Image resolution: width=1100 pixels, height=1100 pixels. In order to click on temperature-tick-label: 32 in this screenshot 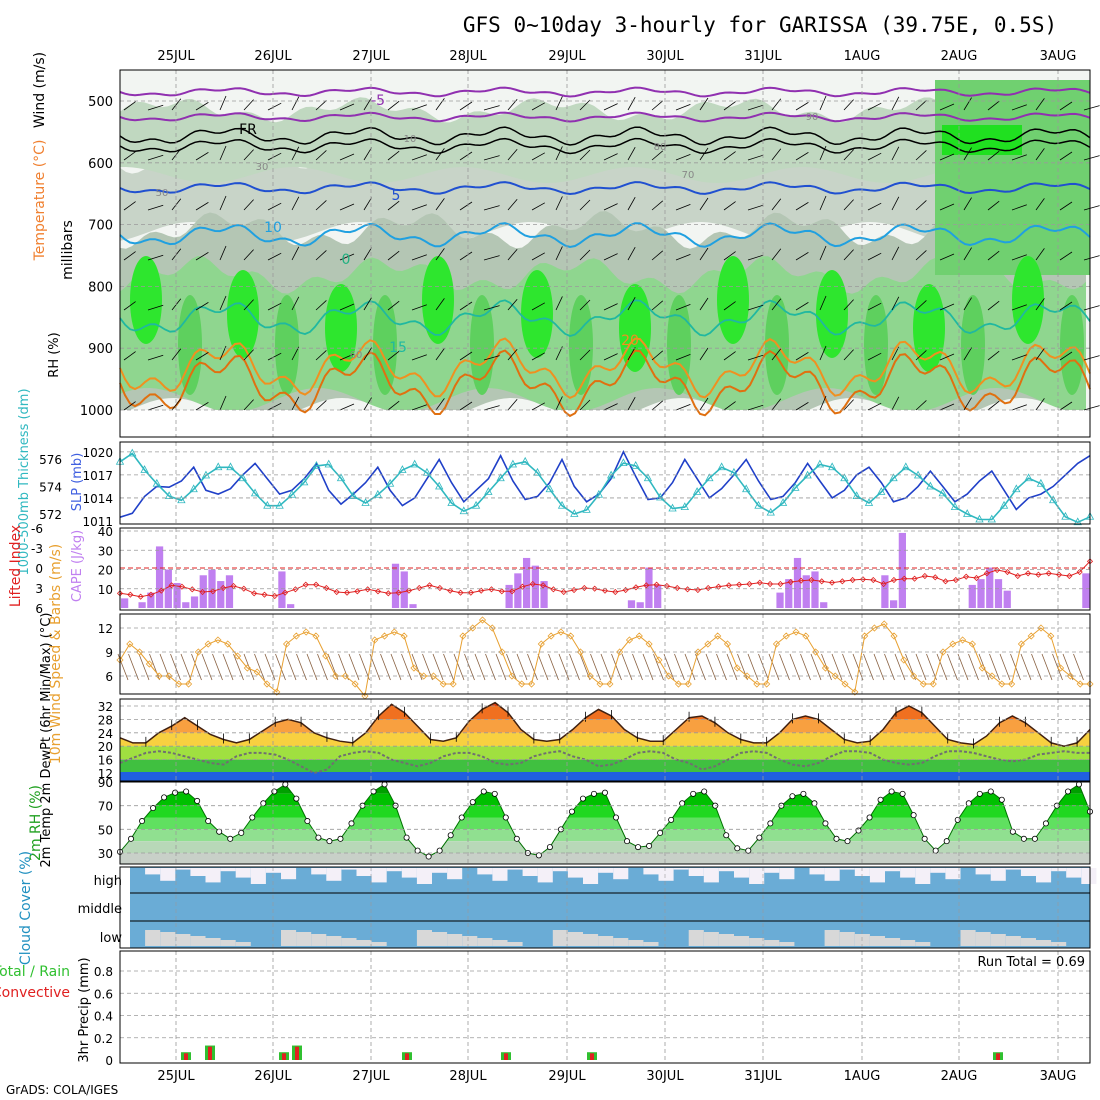, I will do `click(105, 707)`.